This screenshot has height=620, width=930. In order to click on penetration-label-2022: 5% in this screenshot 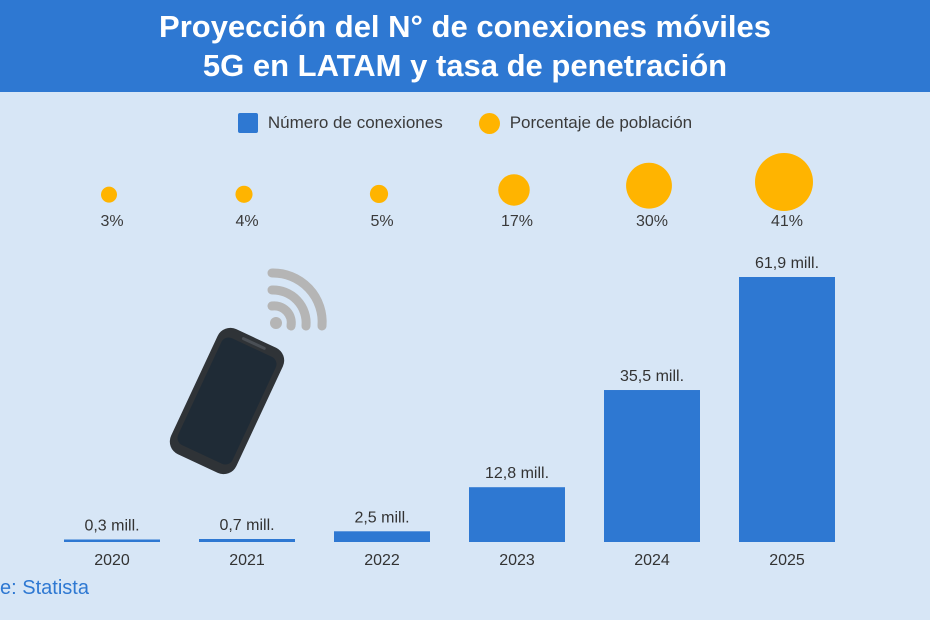, I will do `click(381, 221)`.